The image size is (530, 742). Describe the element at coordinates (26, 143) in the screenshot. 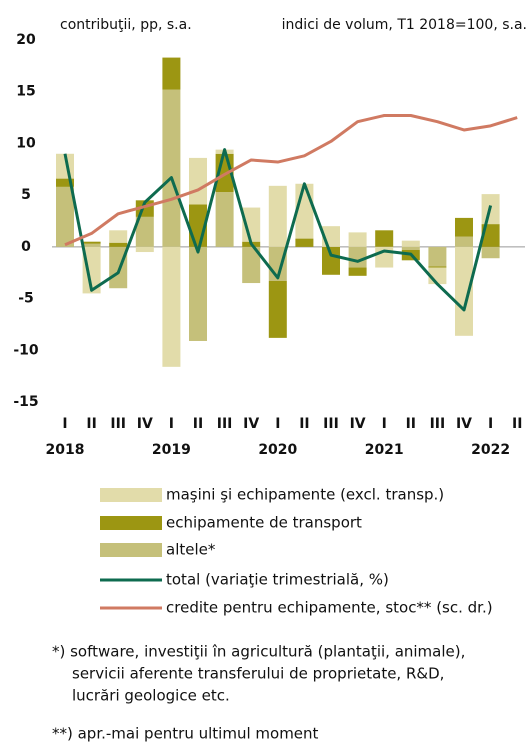

I see `y-tick-label: 10` at that location.